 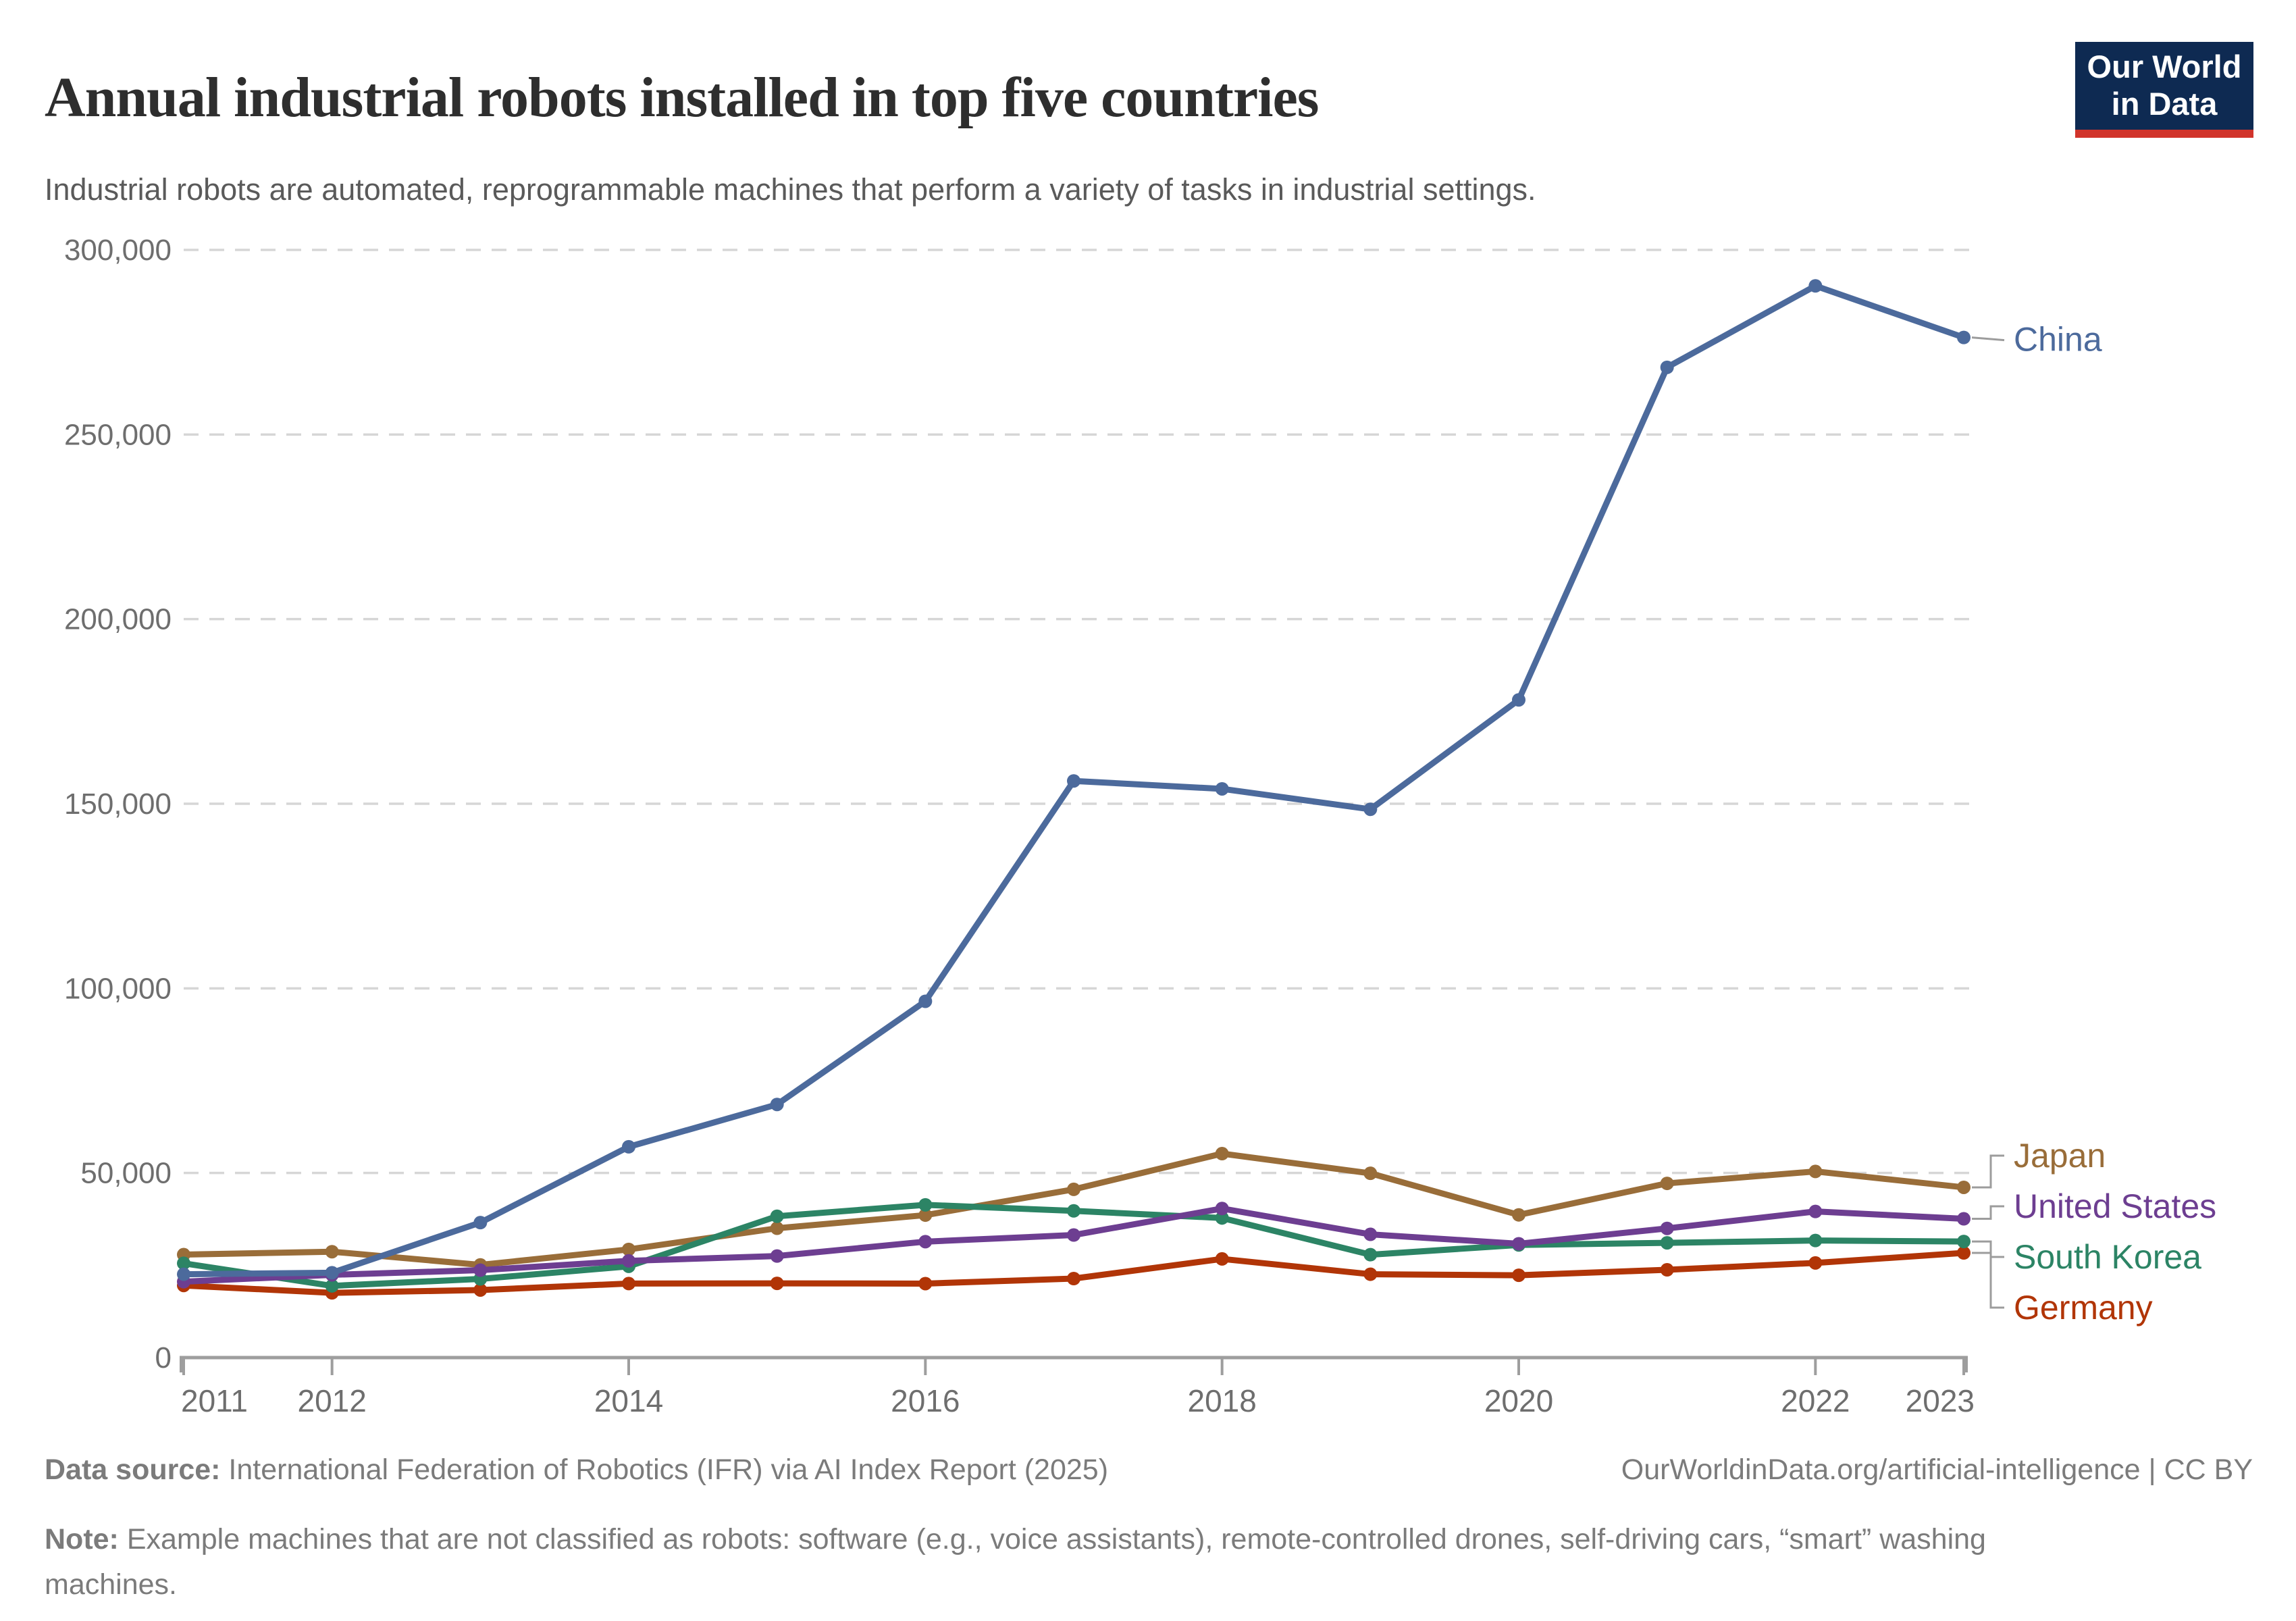 What do you see at coordinates (2060, 1156) in the screenshot?
I see `entity-label-japan: Japan` at bounding box center [2060, 1156].